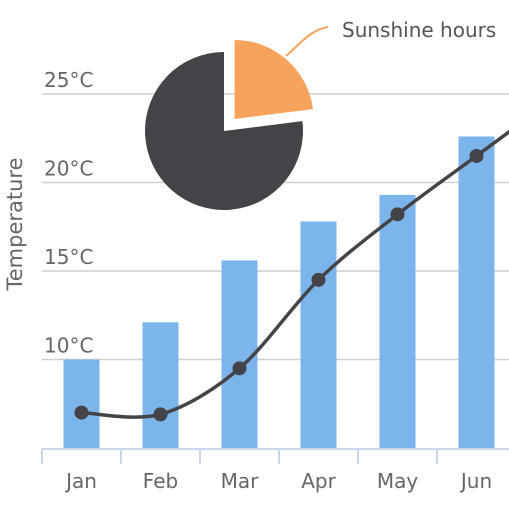 This screenshot has height=510, width=509. What do you see at coordinates (275, 456) in the screenshot?
I see `x-axis` at bounding box center [275, 456].